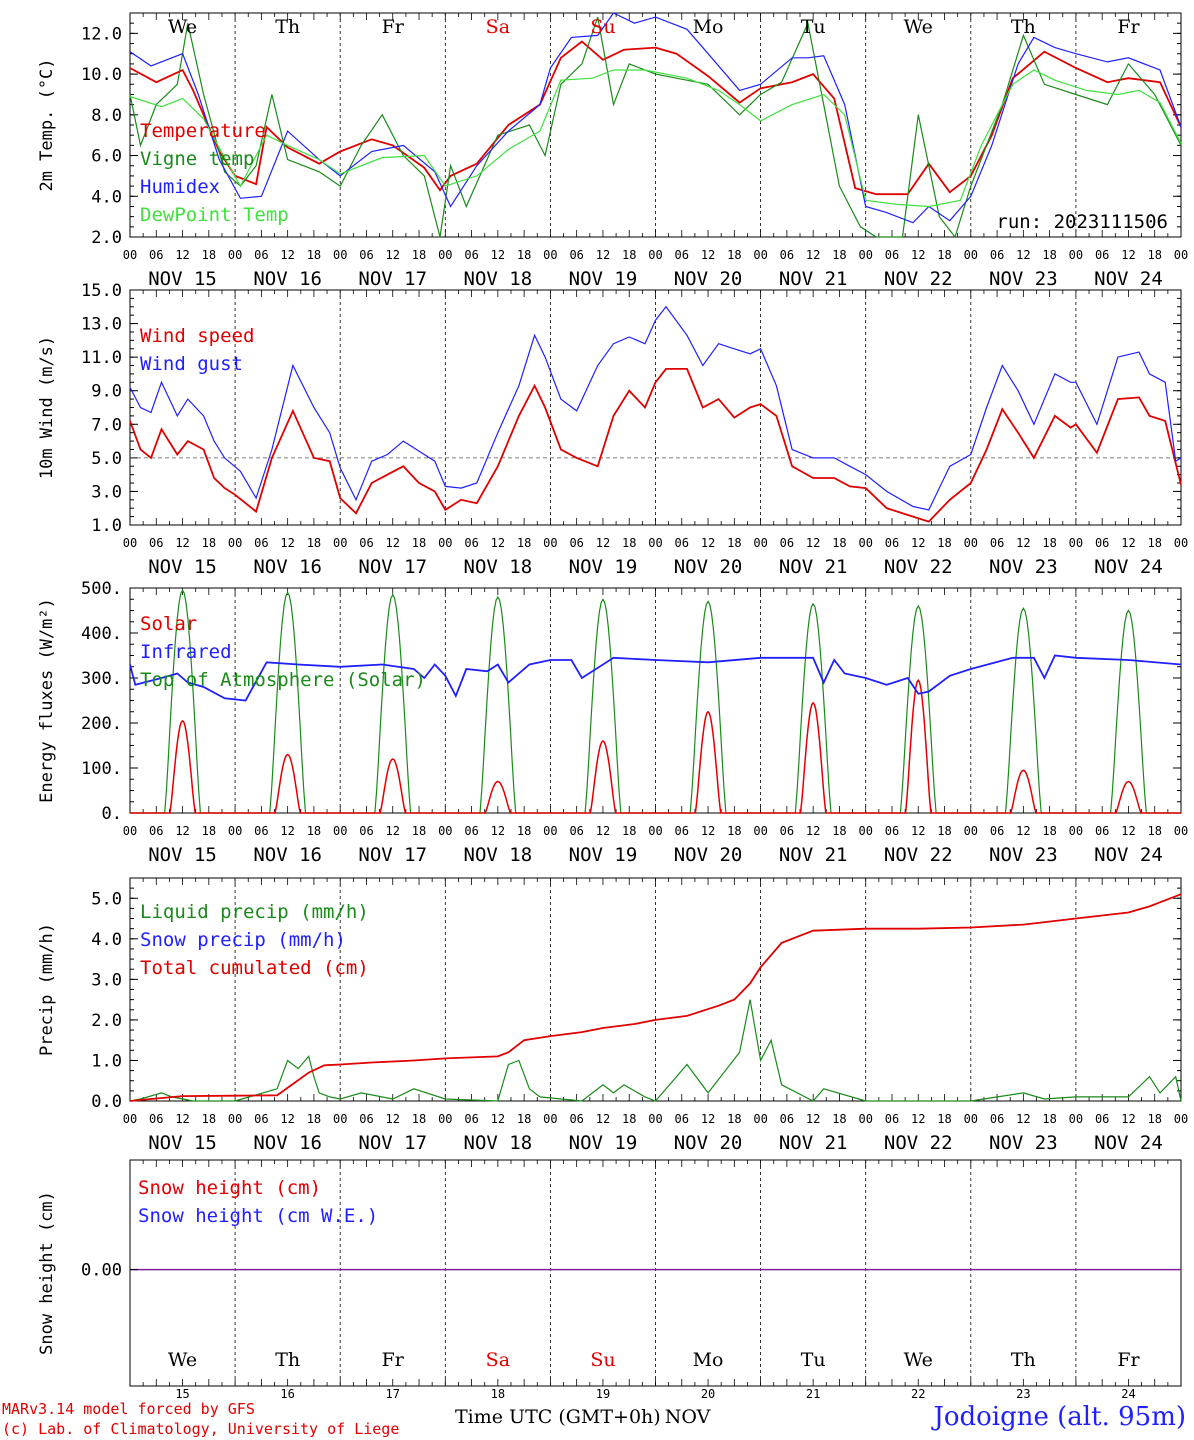 This screenshot has width=1194, height=1440. What do you see at coordinates (603, 855) in the screenshot?
I see `date-label: NOV 19` at bounding box center [603, 855].